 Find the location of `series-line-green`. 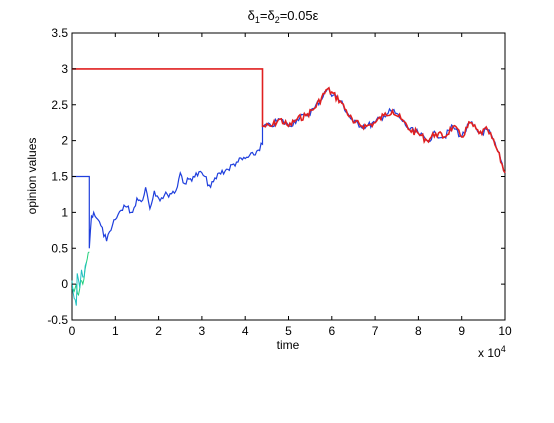

series-line-green is located at coordinates (80, 274).